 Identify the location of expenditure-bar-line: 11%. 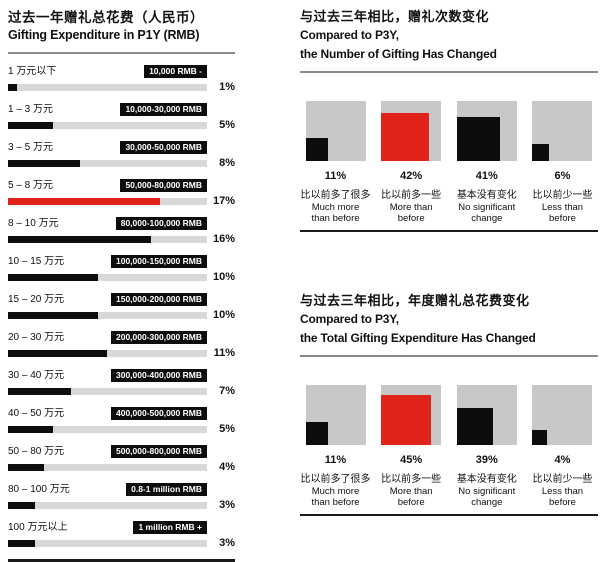
(121, 353).